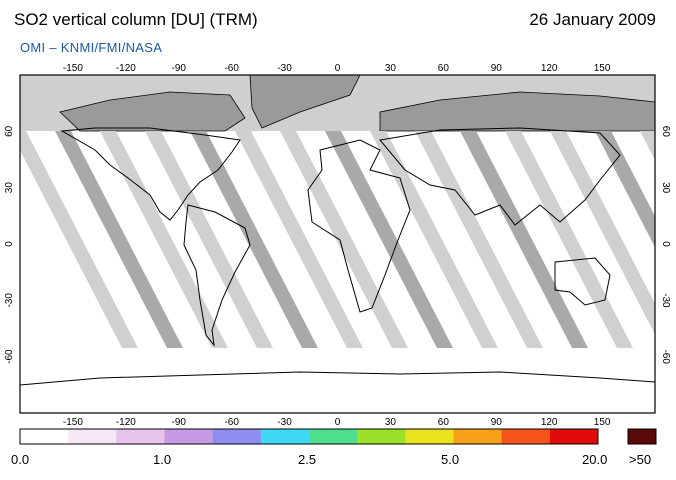 Image resolution: width=676 pixels, height=480 pixels. I want to click on lat-tick-right-0: 60, so click(665, 132).